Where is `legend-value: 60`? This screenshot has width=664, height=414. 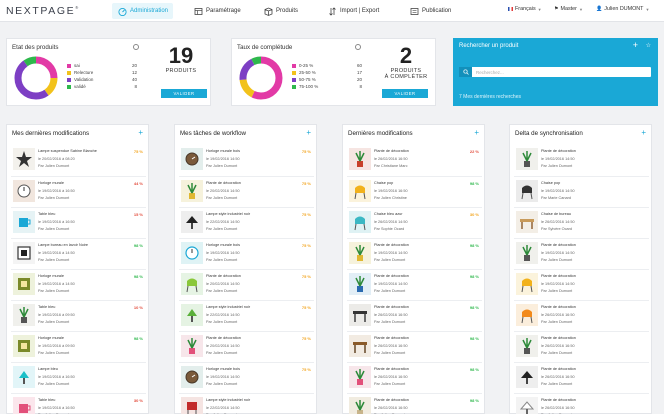
legend-value: 60 is located at coordinates (359, 65).